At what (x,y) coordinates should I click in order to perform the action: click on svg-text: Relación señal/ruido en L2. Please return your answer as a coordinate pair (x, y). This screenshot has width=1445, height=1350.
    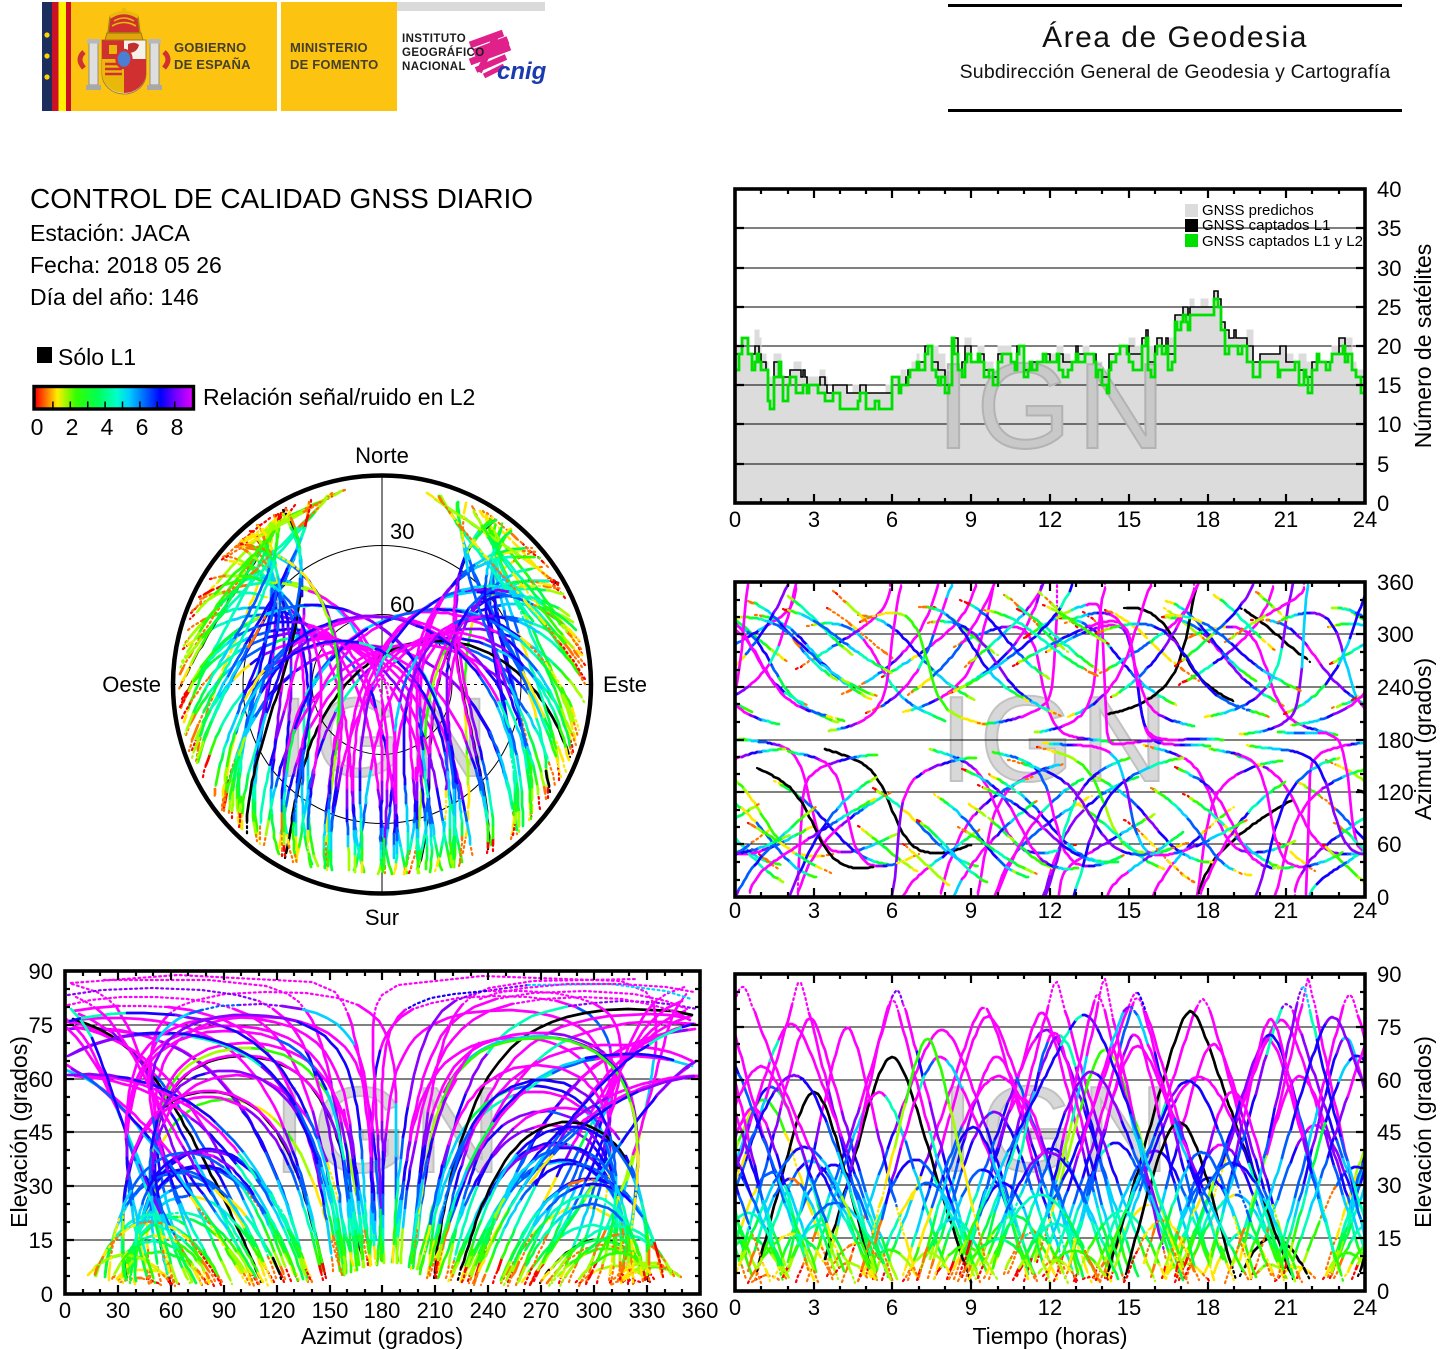
    Looking at the image, I should click on (339, 397).